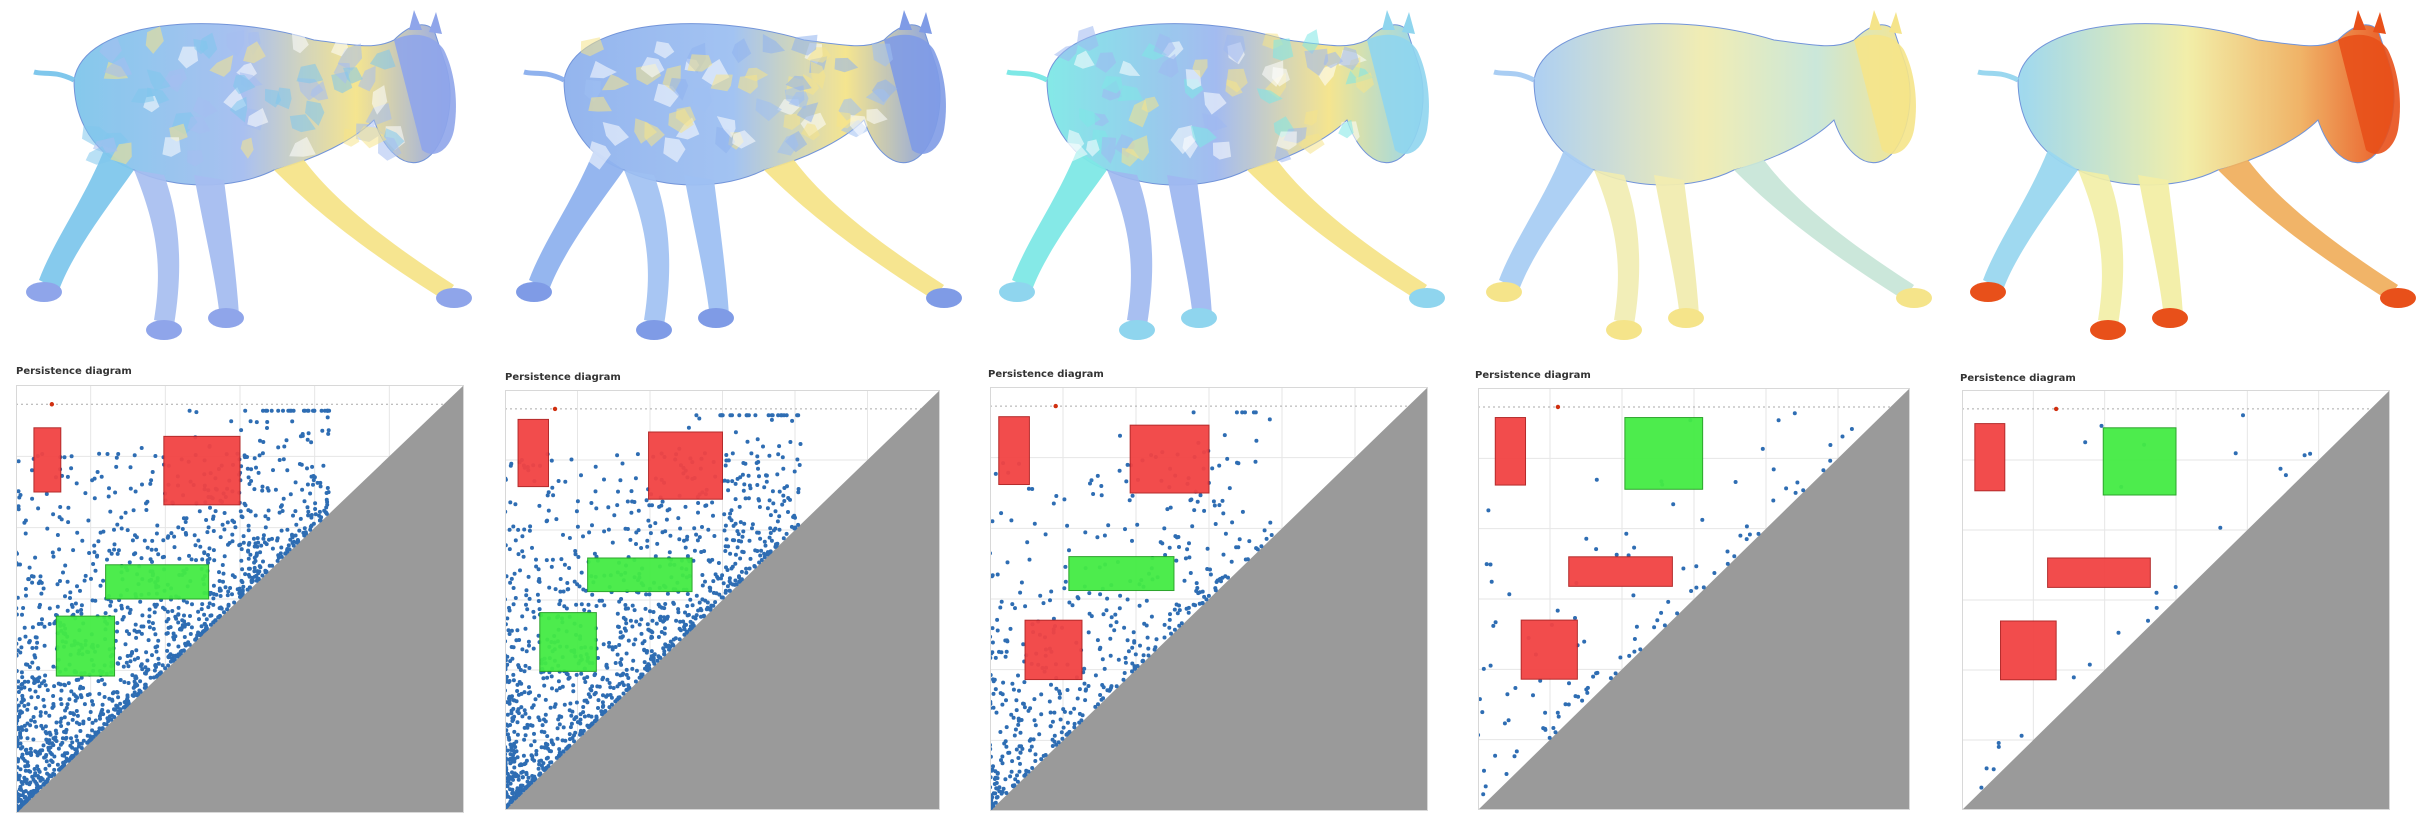 This screenshot has height=818, width=2422. Describe the element at coordinates (2176, 600) in the screenshot. I see `plot-frame` at that location.